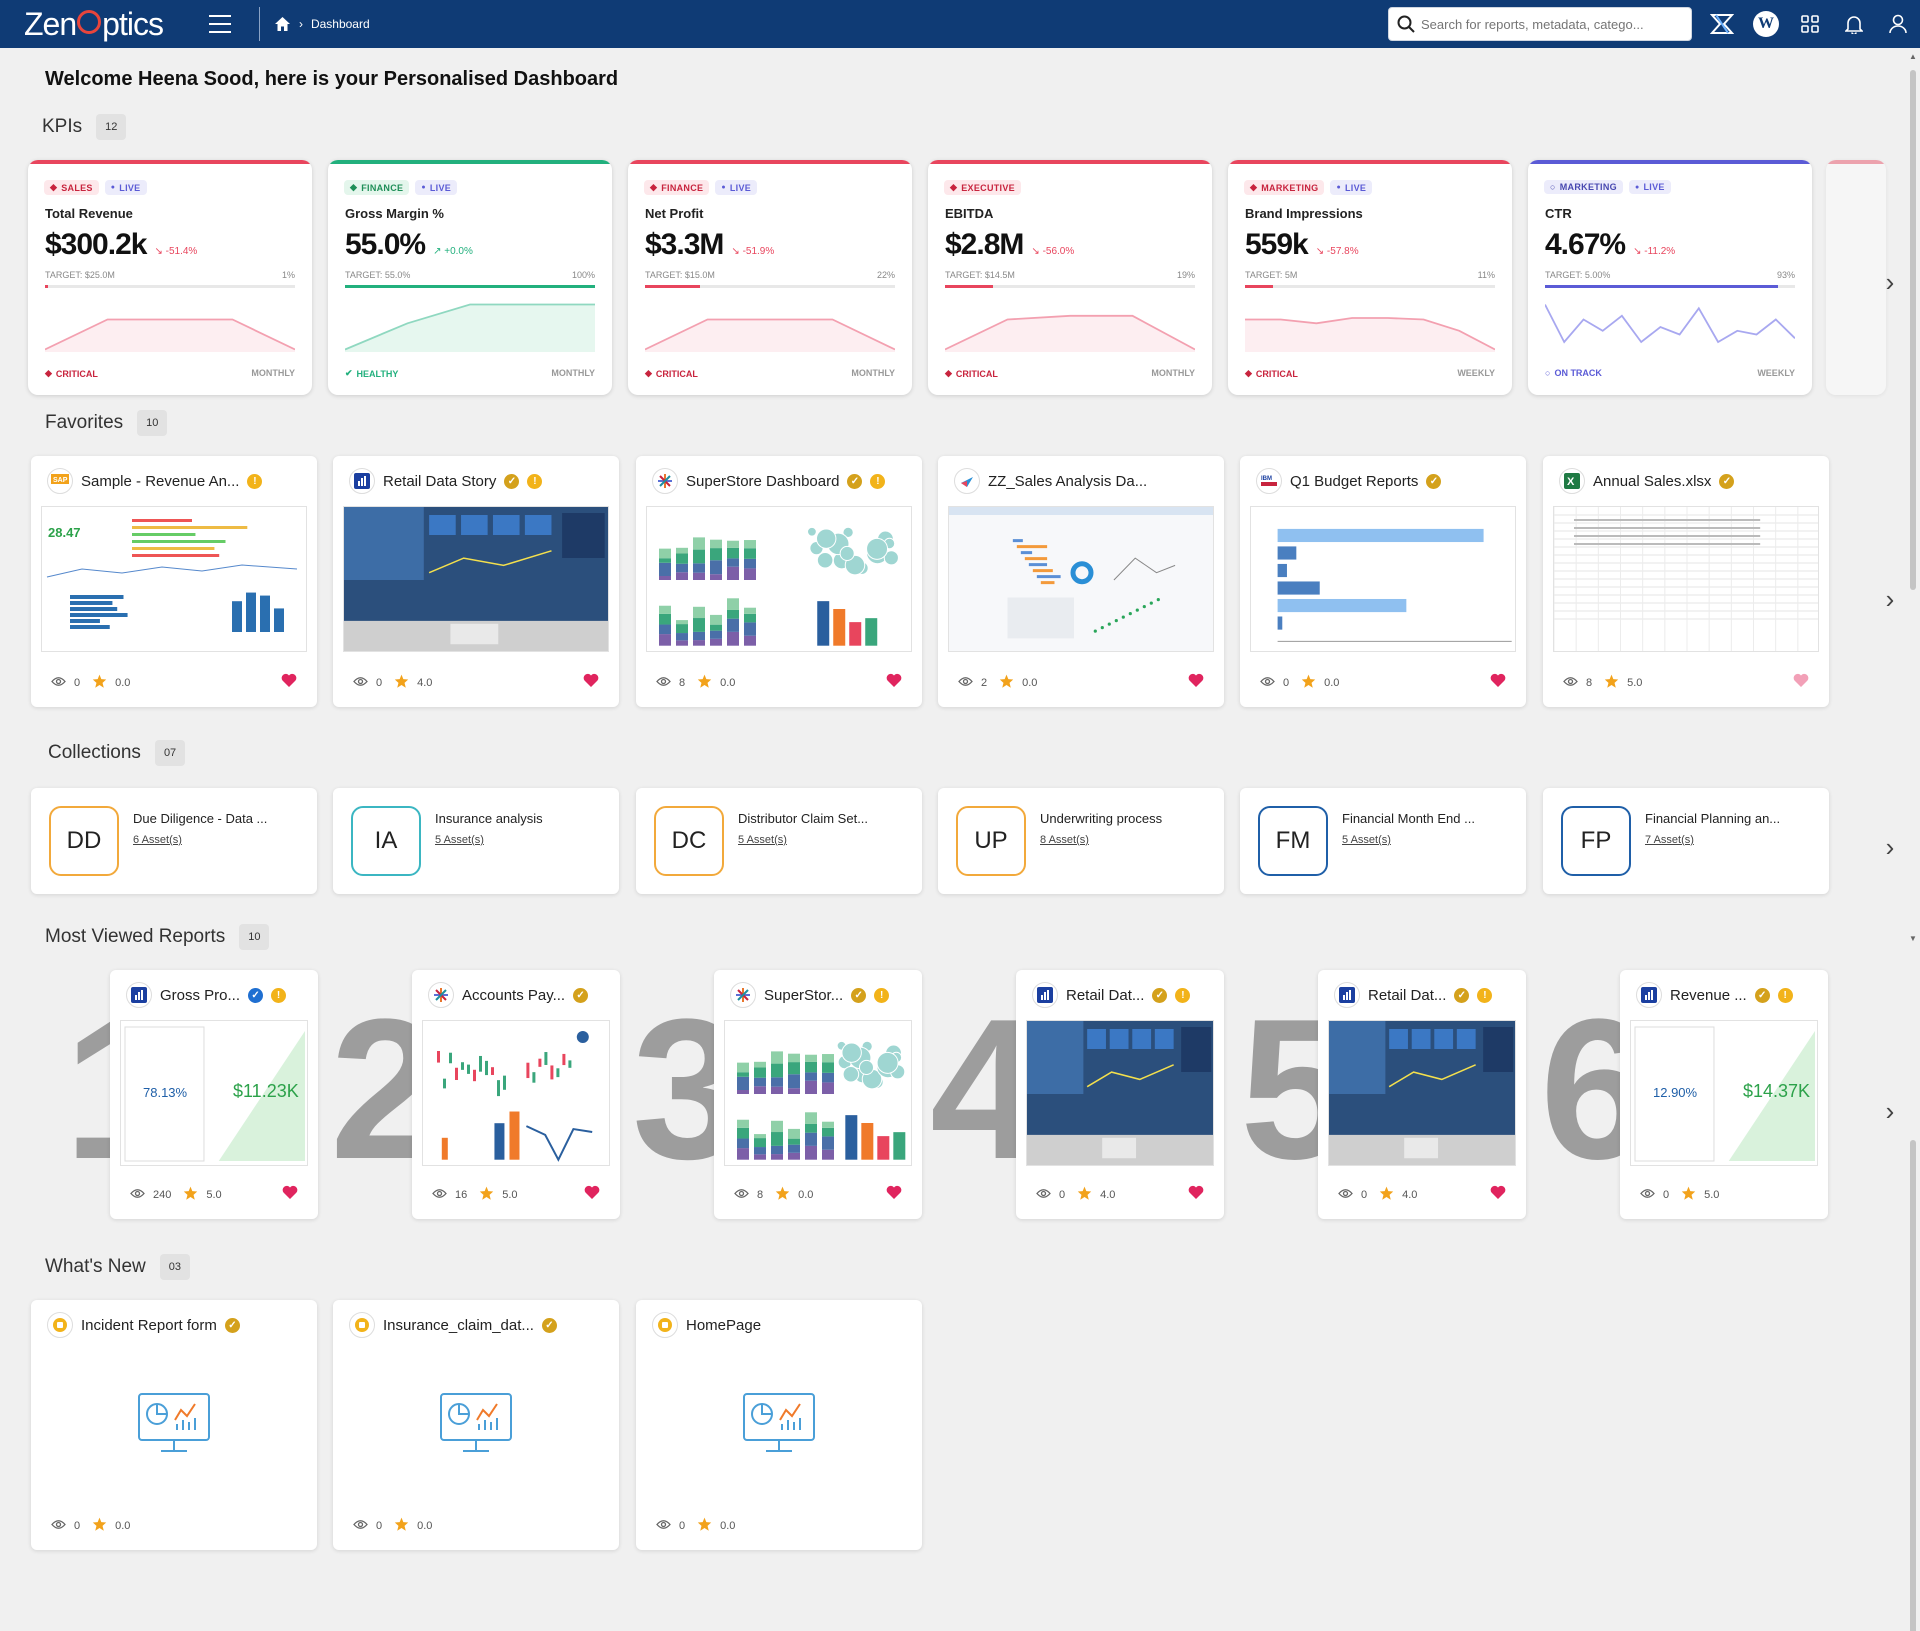 Image resolution: width=1920 pixels, height=1631 pixels. What do you see at coordinates (1898, 24) in the screenshot?
I see `user-icon` at bounding box center [1898, 24].